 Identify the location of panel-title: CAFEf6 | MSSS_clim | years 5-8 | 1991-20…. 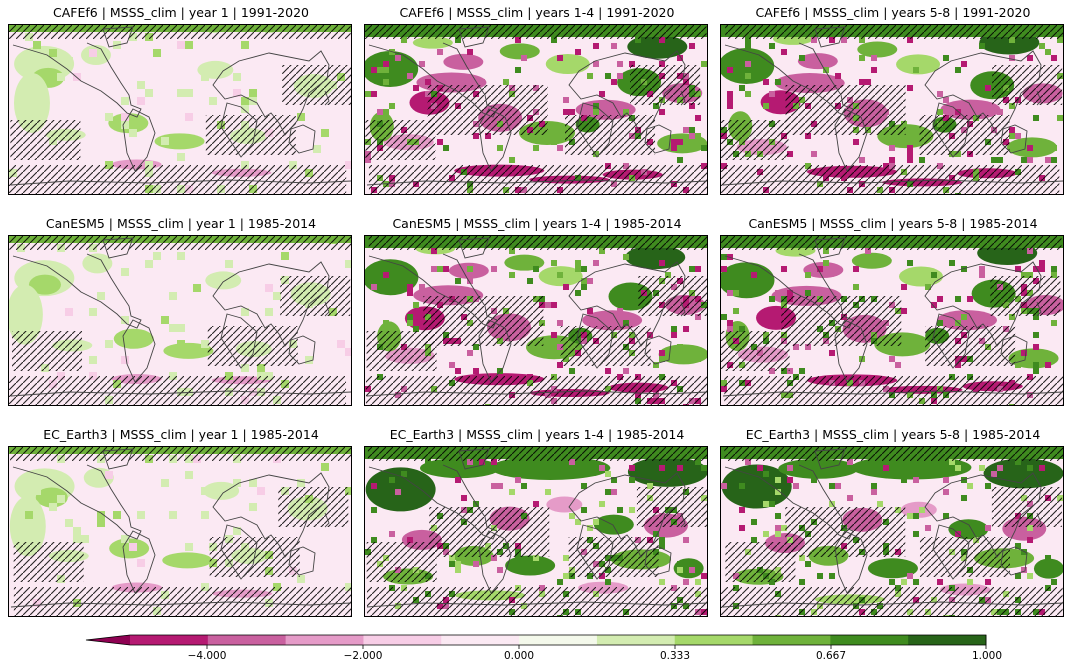
(893, 12).